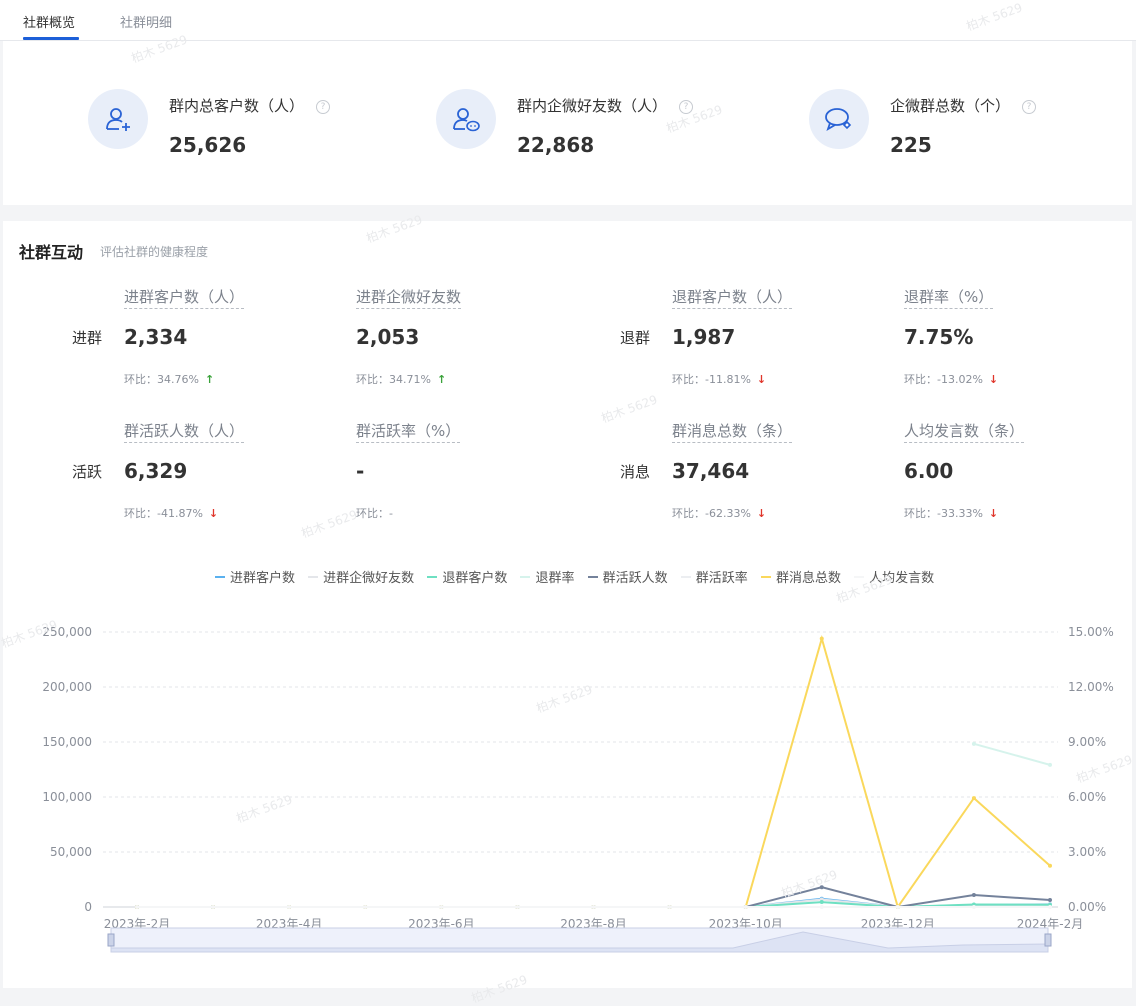  Describe the element at coordinates (547, 576) in the screenshot. I see `legend-item-leave-rate: 退群率` at that location.